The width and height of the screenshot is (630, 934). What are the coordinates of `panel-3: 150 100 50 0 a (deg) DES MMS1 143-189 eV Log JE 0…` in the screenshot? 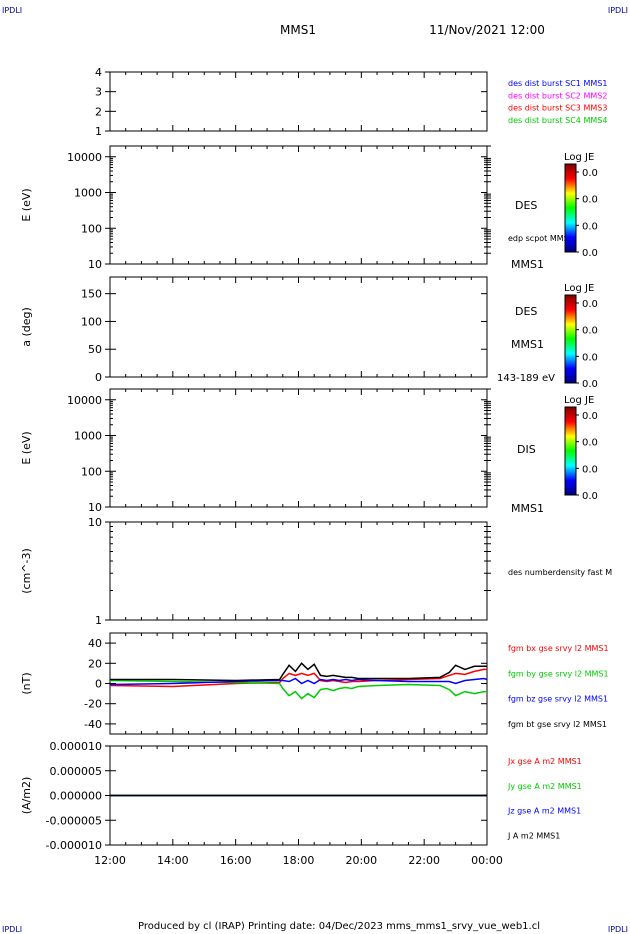 It's located at (309, 333).